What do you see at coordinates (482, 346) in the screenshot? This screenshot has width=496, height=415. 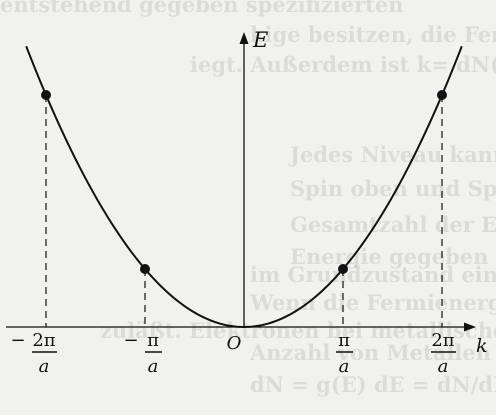 I see `k-axis-label: k` at bounding box center [482, 346].